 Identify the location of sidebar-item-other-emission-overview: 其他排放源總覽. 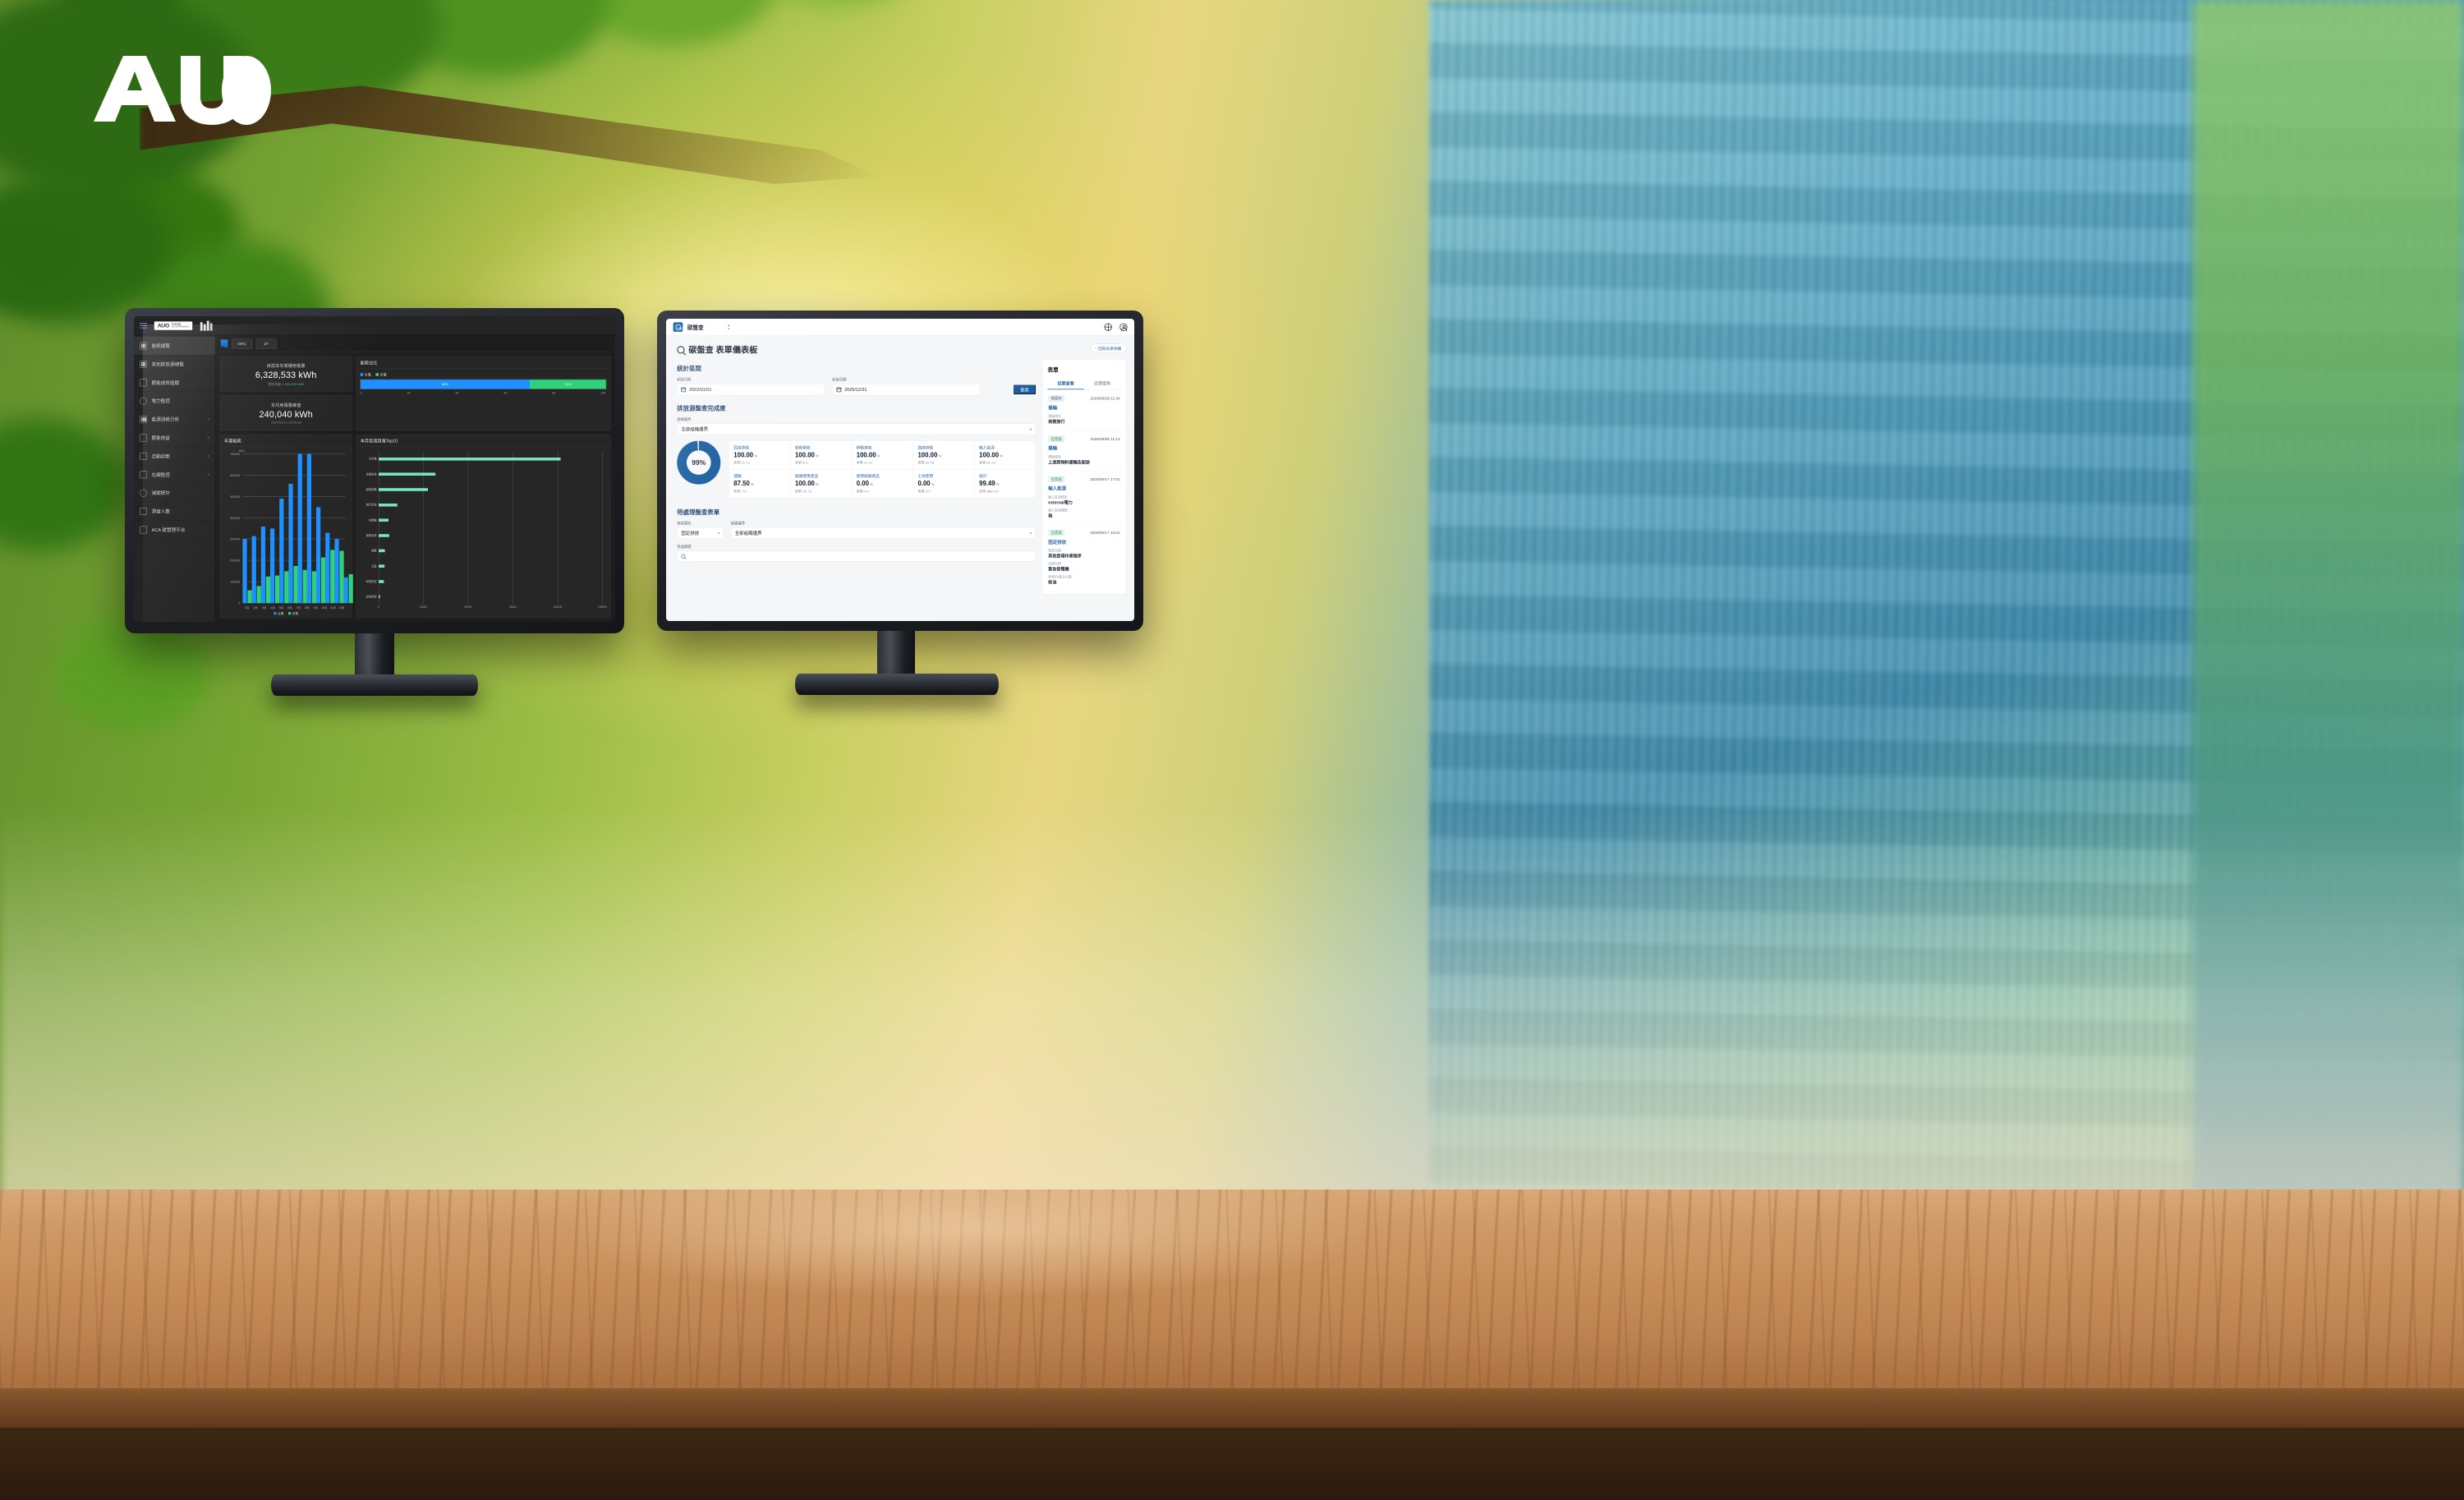
(174, 365).